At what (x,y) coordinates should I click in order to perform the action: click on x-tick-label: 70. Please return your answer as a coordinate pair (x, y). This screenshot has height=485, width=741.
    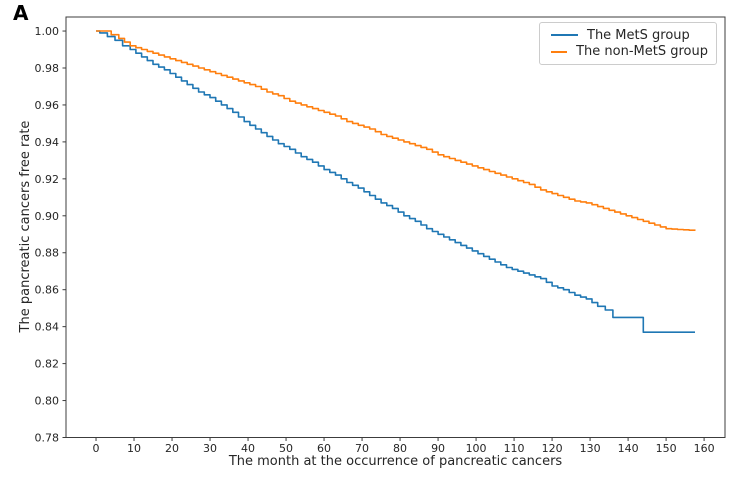
    Looking at the image, I should click on (362, 448).